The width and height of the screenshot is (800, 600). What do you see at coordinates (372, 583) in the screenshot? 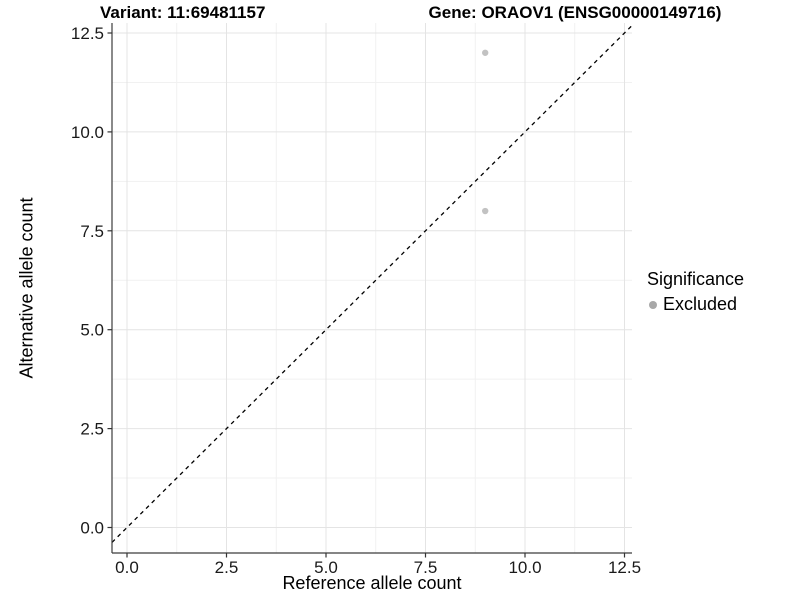
I see `x-axis-title: Reference allele count` at bounding box center [372, 583].